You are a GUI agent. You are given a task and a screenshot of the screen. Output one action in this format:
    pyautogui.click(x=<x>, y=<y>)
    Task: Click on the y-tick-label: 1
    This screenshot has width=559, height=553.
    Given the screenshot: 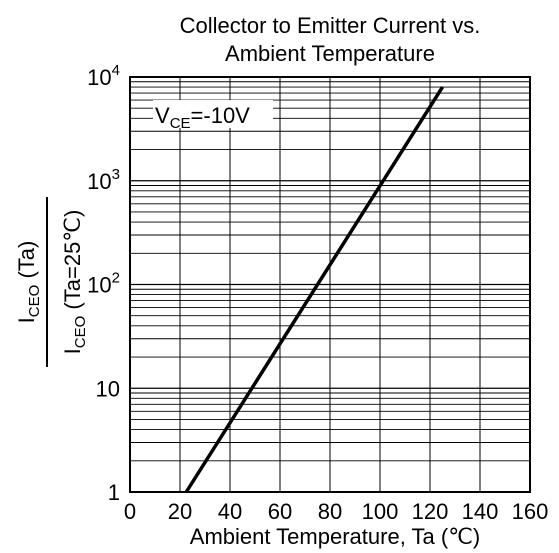 What is the action you would take?
    pyautogui.click(x=114, y=492)
    